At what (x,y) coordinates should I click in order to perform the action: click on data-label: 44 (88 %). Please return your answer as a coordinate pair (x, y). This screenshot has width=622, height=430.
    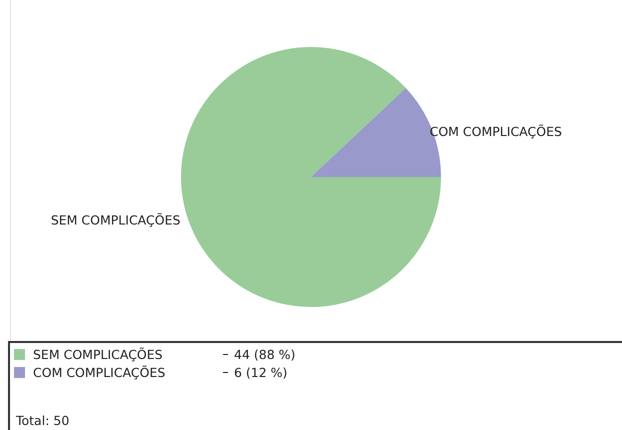
    Looking at the image, I should click on (265, 354).